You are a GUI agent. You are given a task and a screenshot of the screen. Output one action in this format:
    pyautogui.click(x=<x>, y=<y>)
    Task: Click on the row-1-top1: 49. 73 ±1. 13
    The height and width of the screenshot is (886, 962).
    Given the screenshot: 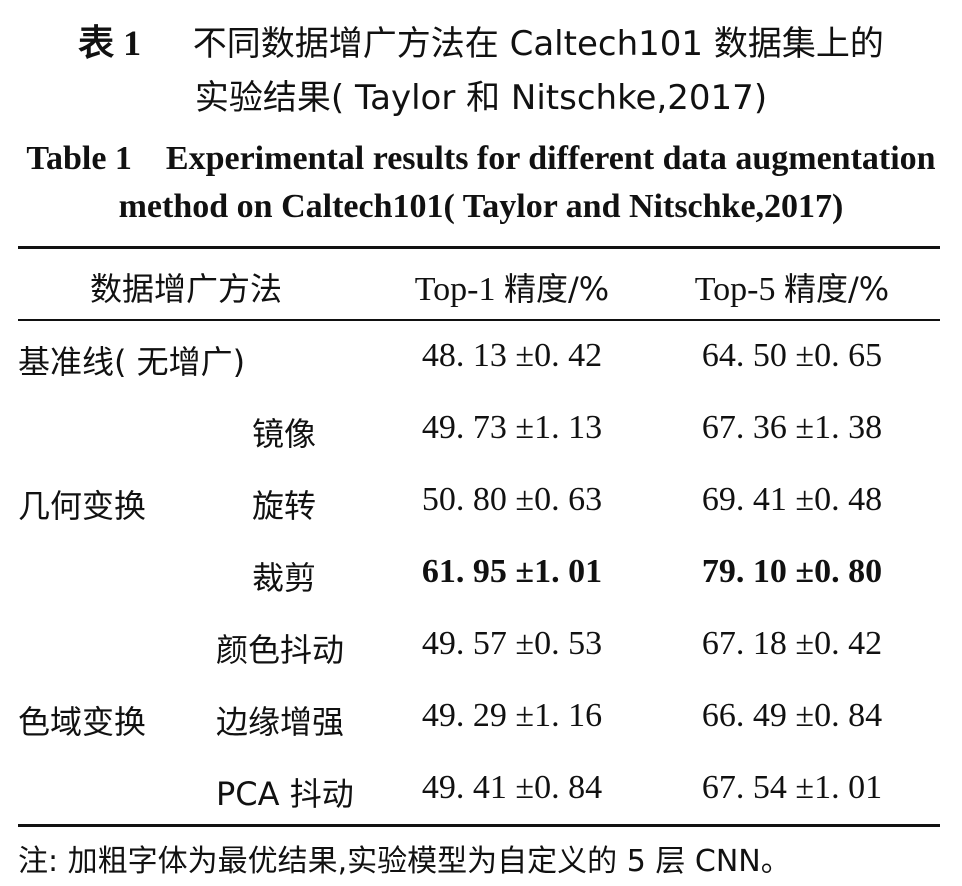 What is the action you would take?
    pyautogui.click(x=512, y=427)
    